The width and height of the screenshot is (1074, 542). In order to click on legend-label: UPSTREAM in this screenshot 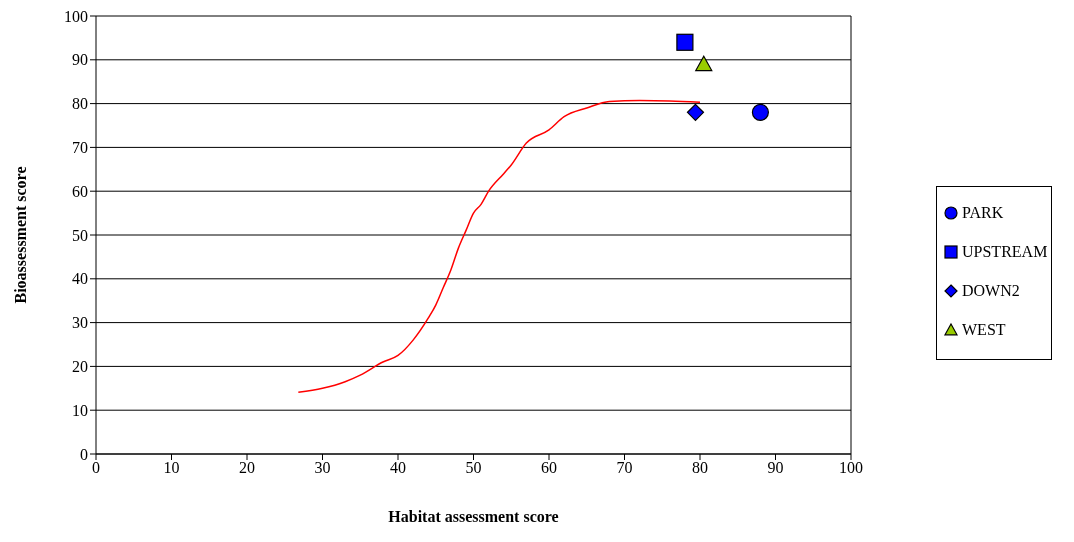, I will do `click(1005, 251)`.